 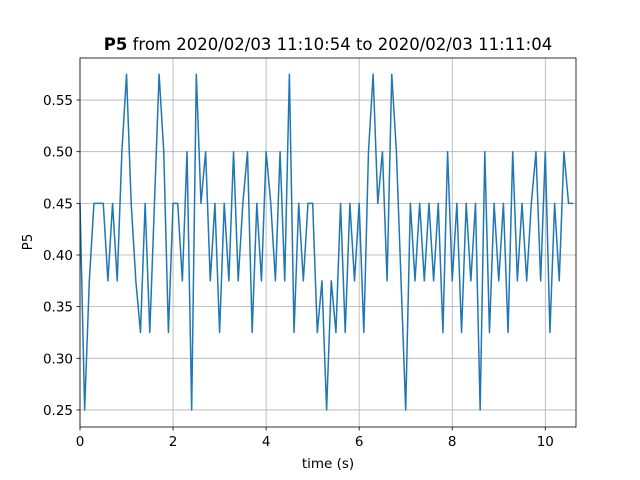 What do you see at coordinates (545, 442) in the screenshot?
I see `x-tick-label: 10` at bounding box center [545, 442].